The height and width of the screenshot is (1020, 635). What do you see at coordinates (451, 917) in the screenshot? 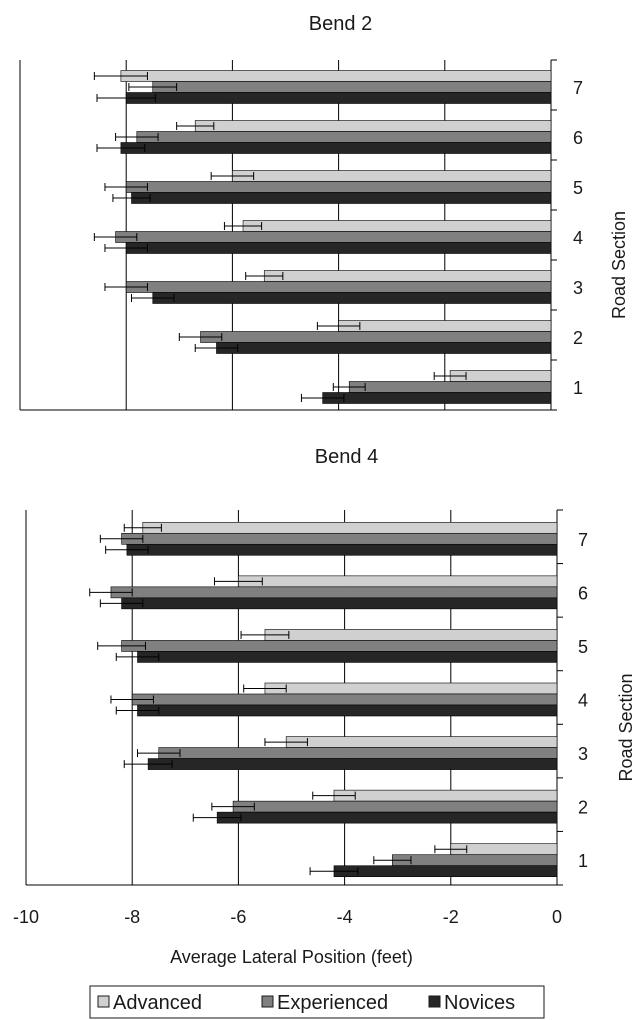
I see `x-tick-label: -2` at bounding box center [451, 917].